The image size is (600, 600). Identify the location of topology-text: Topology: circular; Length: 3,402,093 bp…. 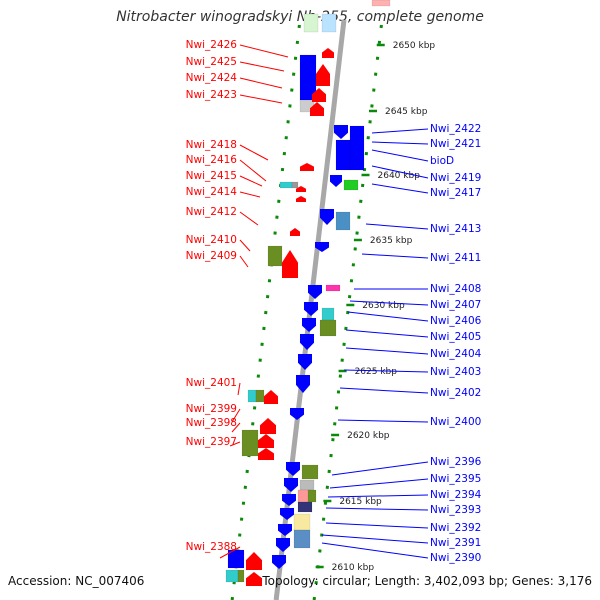
(427, 581).